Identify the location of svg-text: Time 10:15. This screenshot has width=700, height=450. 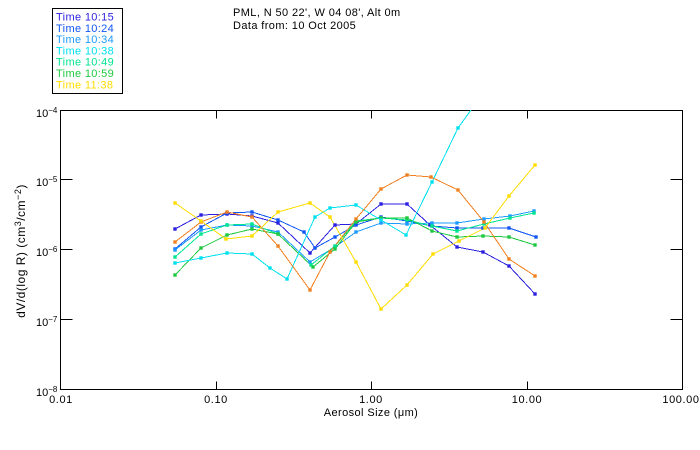
(85, 18).